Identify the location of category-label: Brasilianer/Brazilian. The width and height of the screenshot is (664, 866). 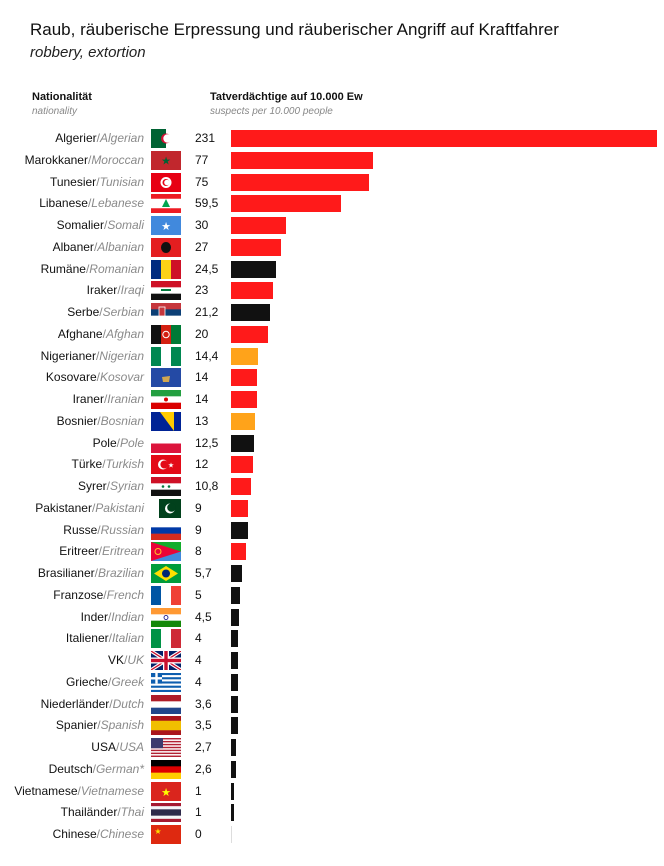
(91, 573).